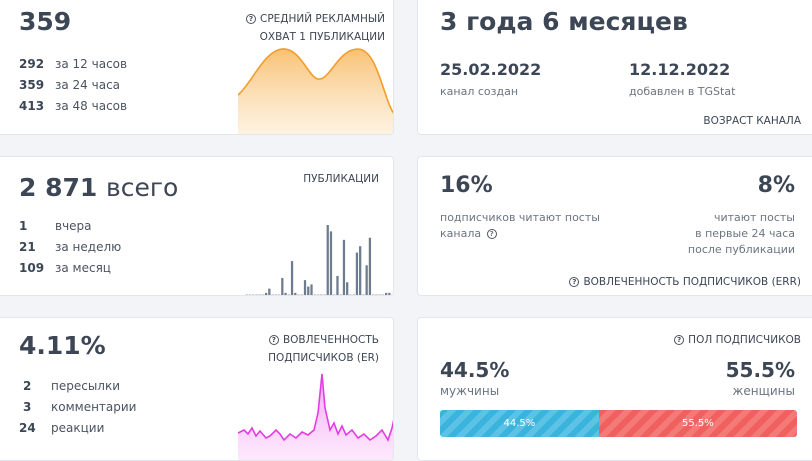  What do you see at coordinates (99, 187) in the screenshot?
I see `posts-value: 2 871 всего` at bounding box center [99, 187].